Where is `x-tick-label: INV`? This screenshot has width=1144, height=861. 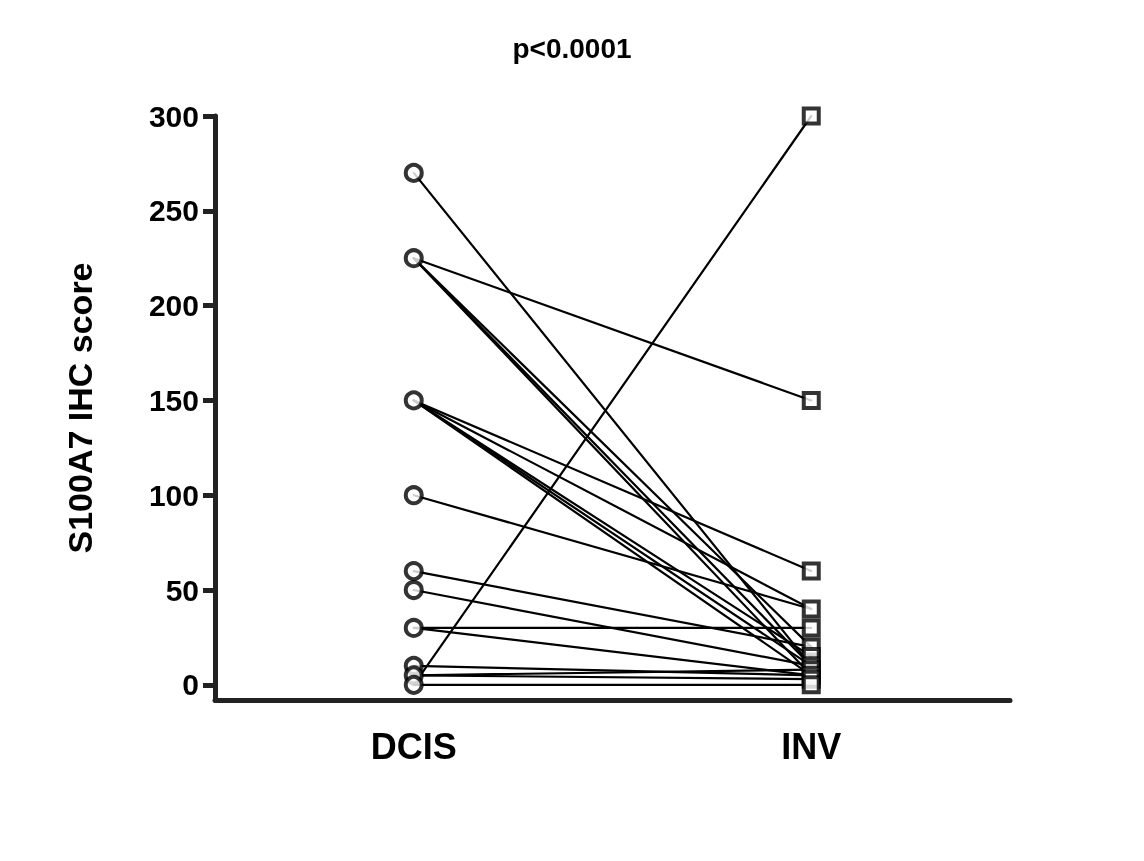 x-tick-label: INV is located at coordinates (811, 746).